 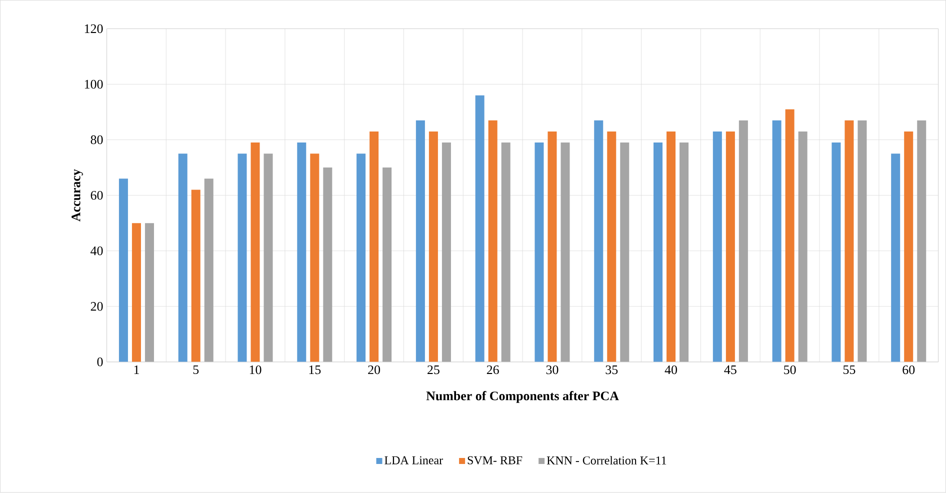 What do you see at coordinates (96, 140) in the screenshot?
I see `y-tick-label: 80` at bounding box center [96, 140].